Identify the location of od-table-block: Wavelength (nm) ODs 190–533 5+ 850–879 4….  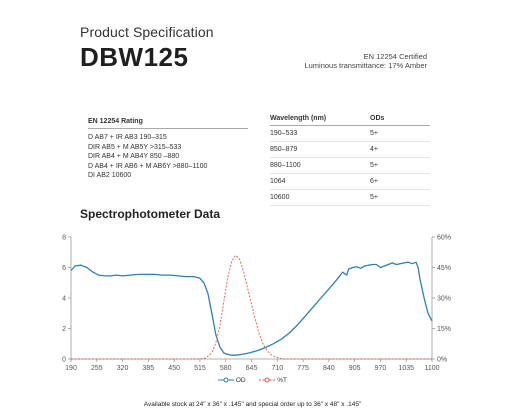
(350, 160).